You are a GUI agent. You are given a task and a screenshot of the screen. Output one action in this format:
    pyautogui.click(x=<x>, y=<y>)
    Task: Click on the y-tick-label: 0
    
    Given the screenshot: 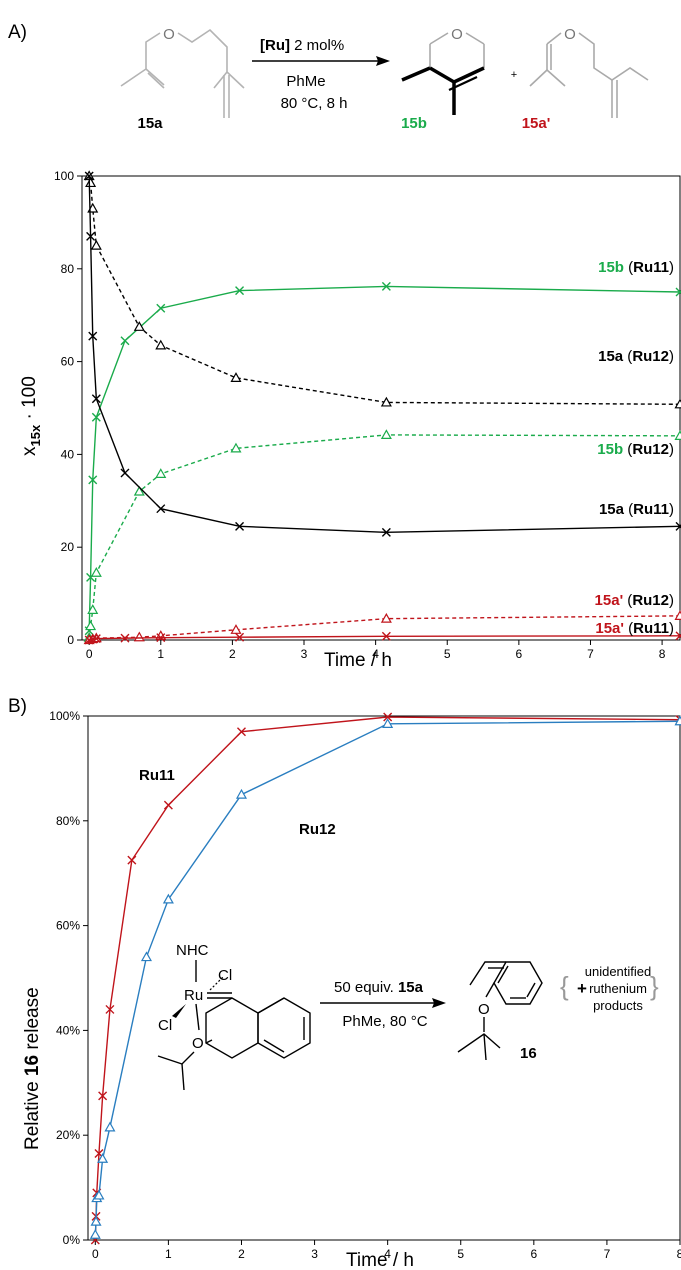 What is the action you would take?
    pyautogui.click(x=70, y=640)
    